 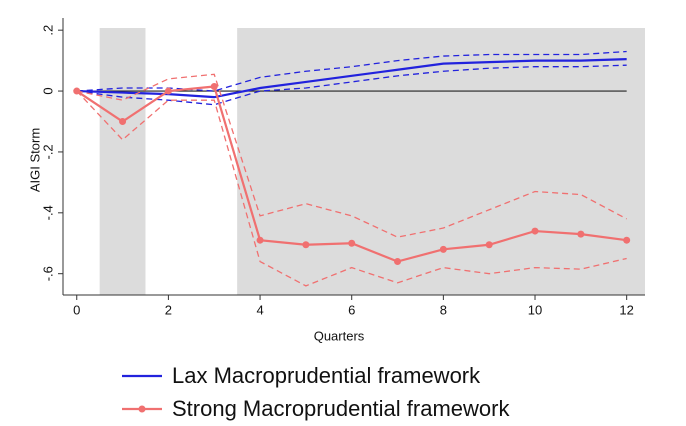 I want to click on x-tick-label: 8, so click(x=443, y=309).